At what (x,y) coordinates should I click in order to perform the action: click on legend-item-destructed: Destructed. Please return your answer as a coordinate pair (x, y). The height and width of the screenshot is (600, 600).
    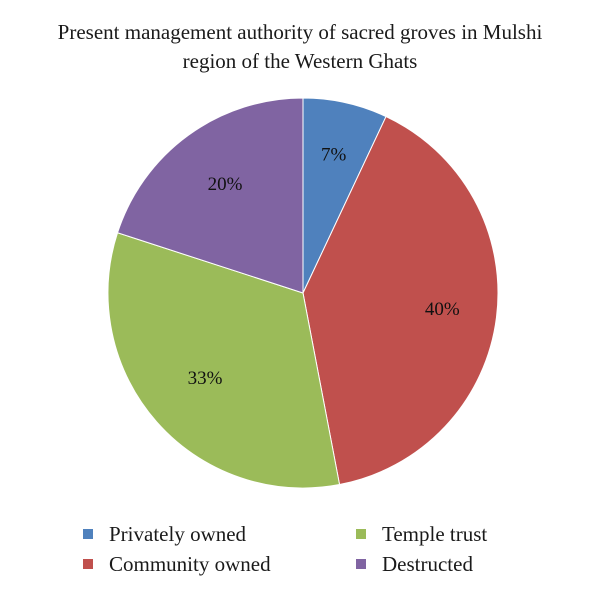
    Looking at the image, I should click on (414, 564).